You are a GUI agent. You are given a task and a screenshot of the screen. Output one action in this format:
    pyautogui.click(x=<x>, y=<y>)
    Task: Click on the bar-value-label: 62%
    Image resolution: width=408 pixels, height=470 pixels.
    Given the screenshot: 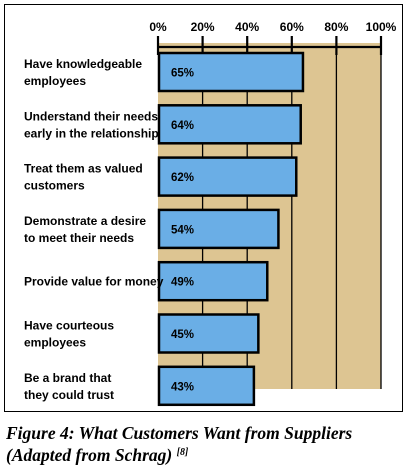 What is the action you would take?
    pyautogui.click(x=182, y=178)
    